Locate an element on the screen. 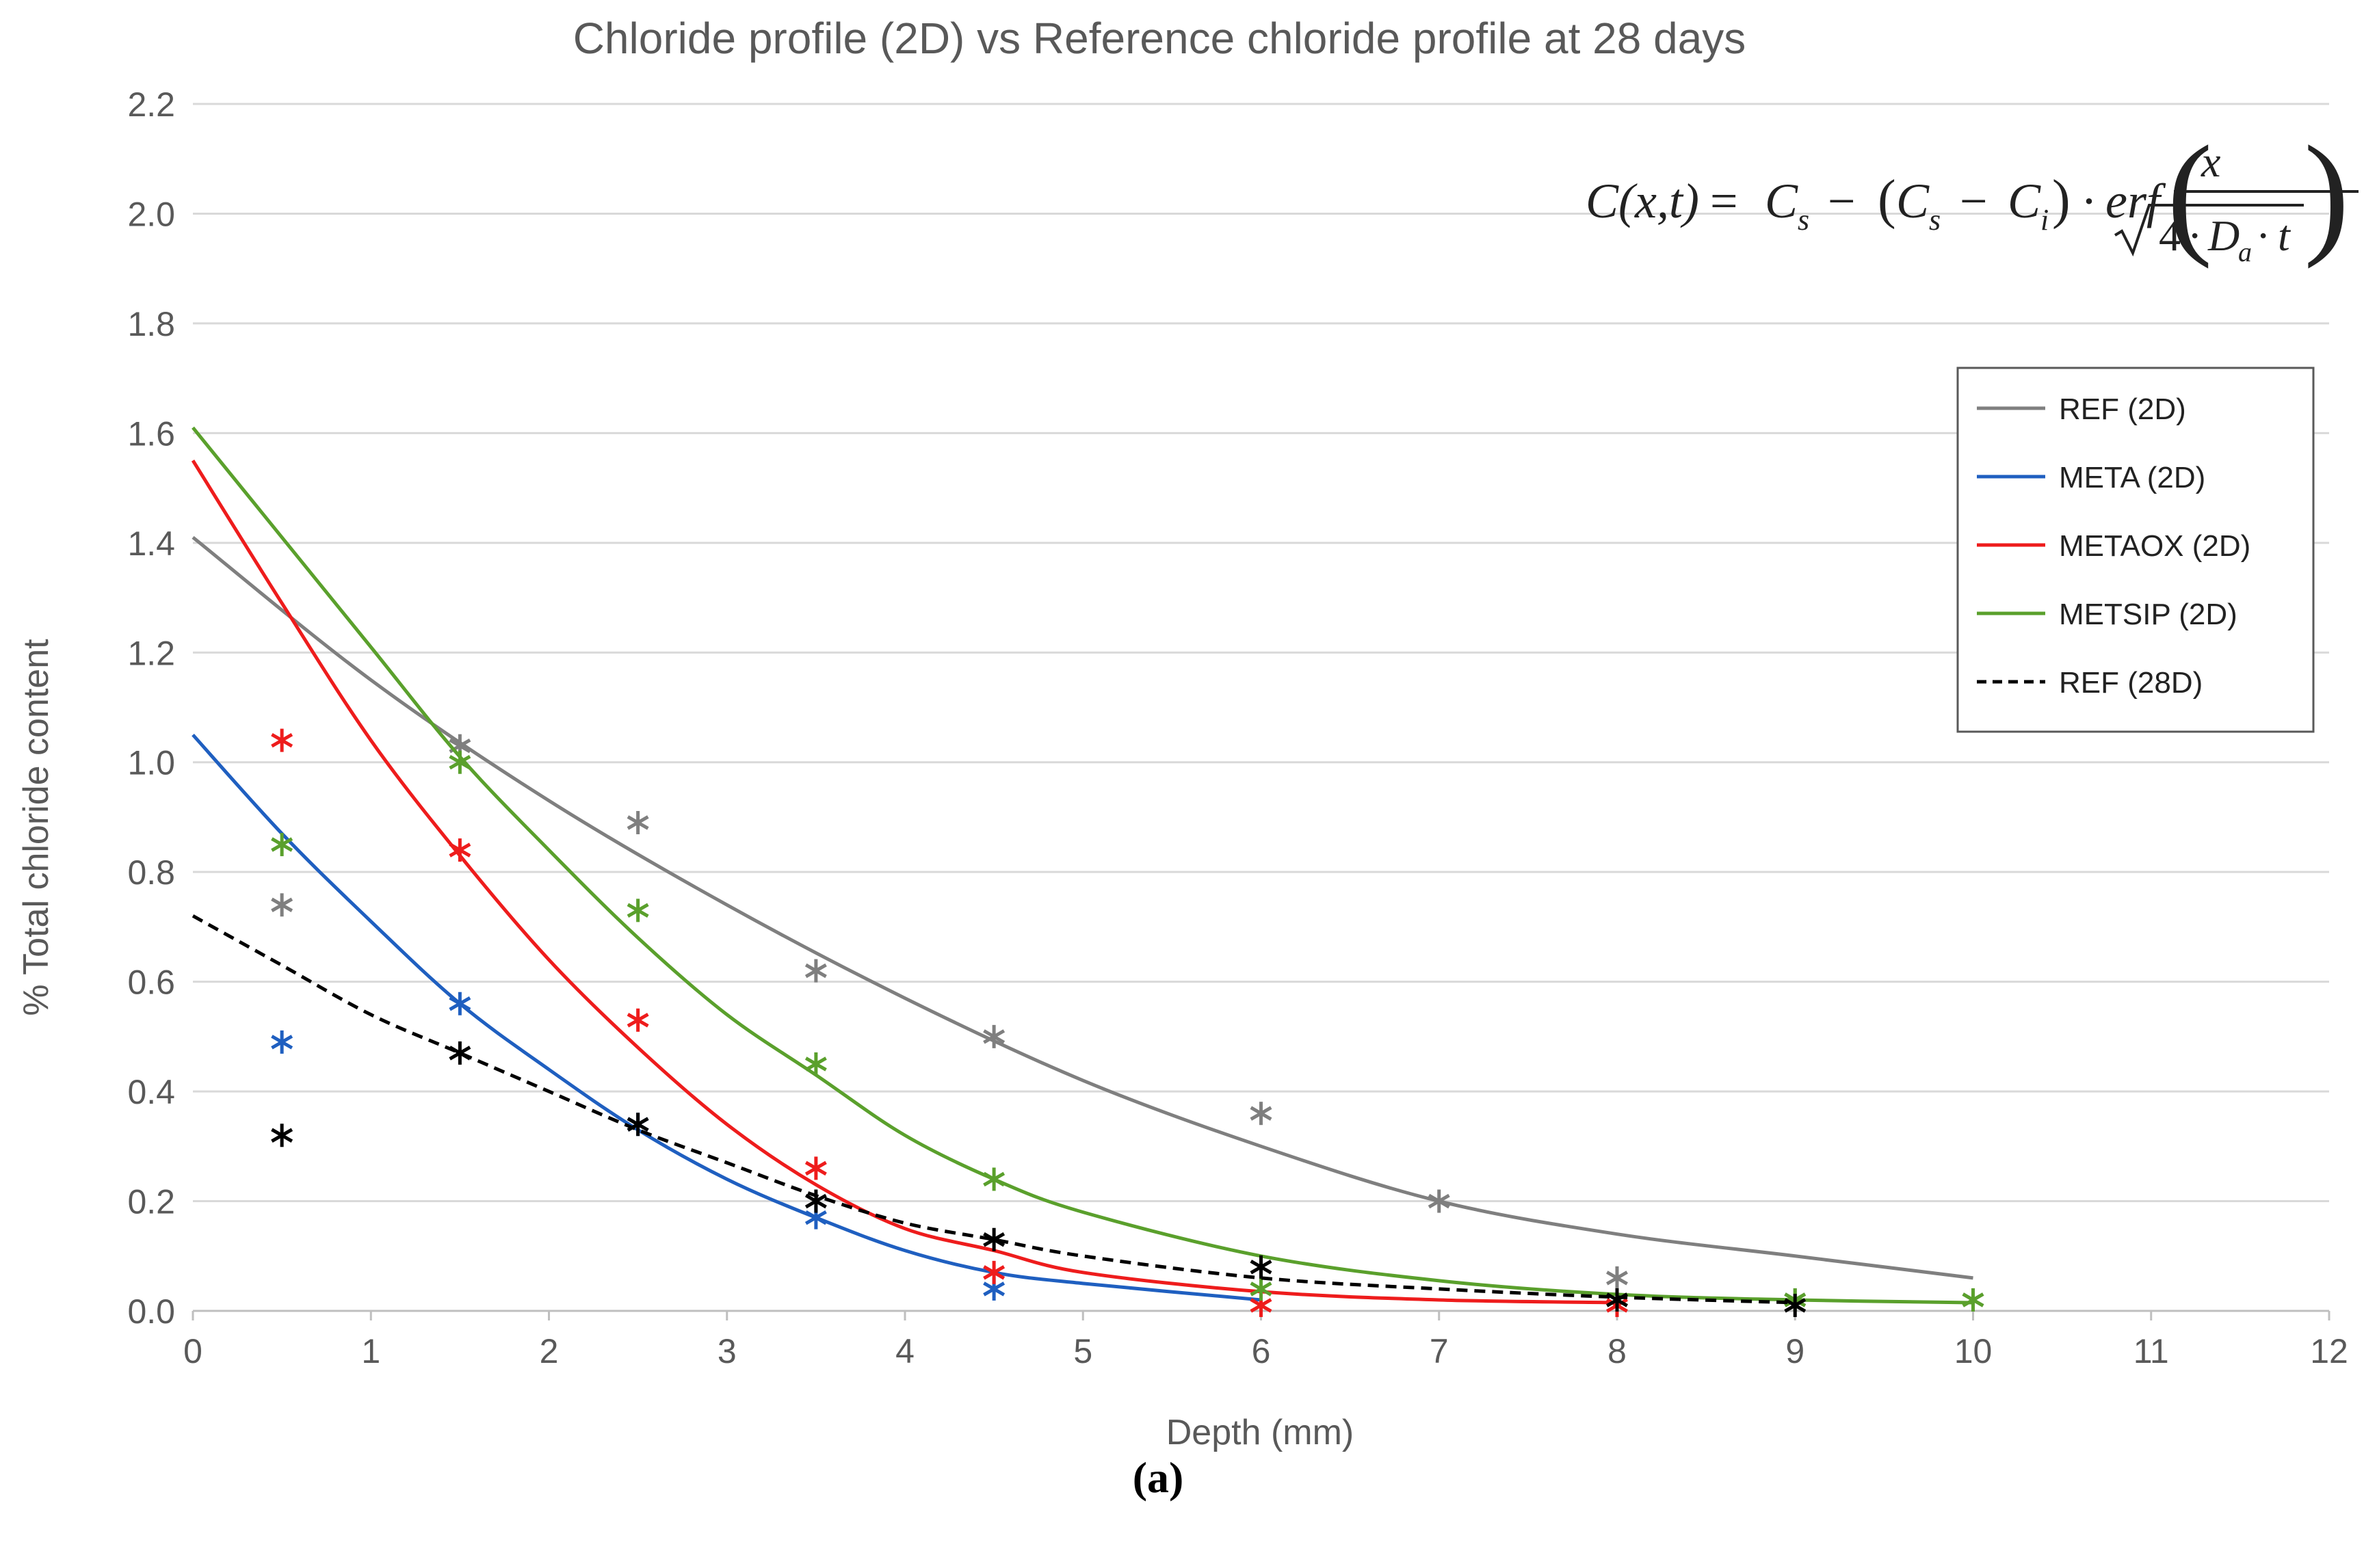 This screenshot has height=1568, width=2364. equation-cs-sub-2: s is located at coordinates (1935, 220).